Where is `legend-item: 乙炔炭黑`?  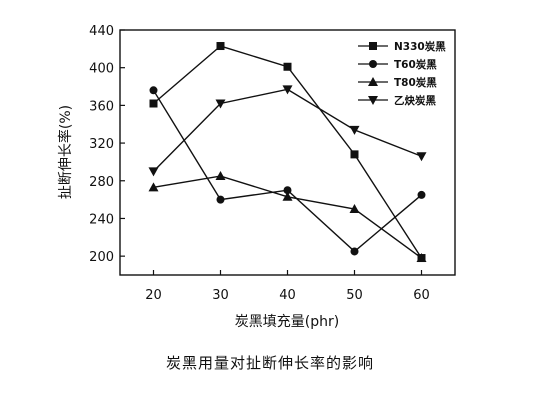 legend-item: 乙炔炭黑 is located at coordinates (397, 100).